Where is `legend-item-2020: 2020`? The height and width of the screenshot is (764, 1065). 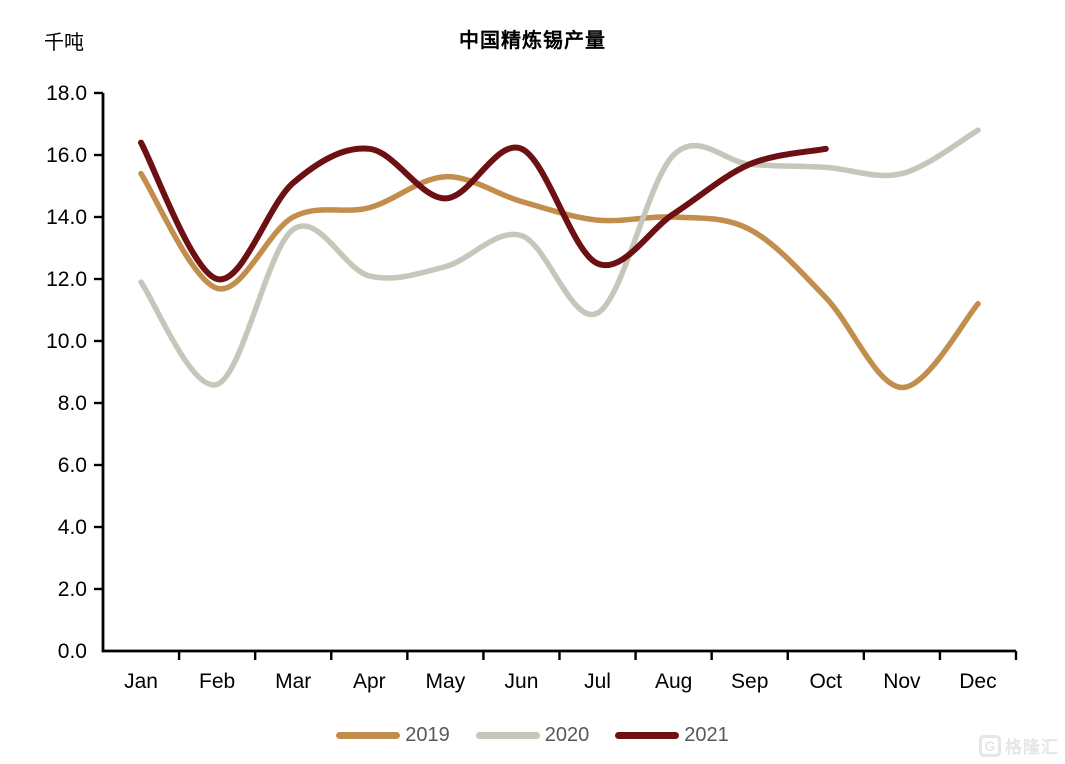 legend-item-2020: 2020 is located at coordinates (532, 735).